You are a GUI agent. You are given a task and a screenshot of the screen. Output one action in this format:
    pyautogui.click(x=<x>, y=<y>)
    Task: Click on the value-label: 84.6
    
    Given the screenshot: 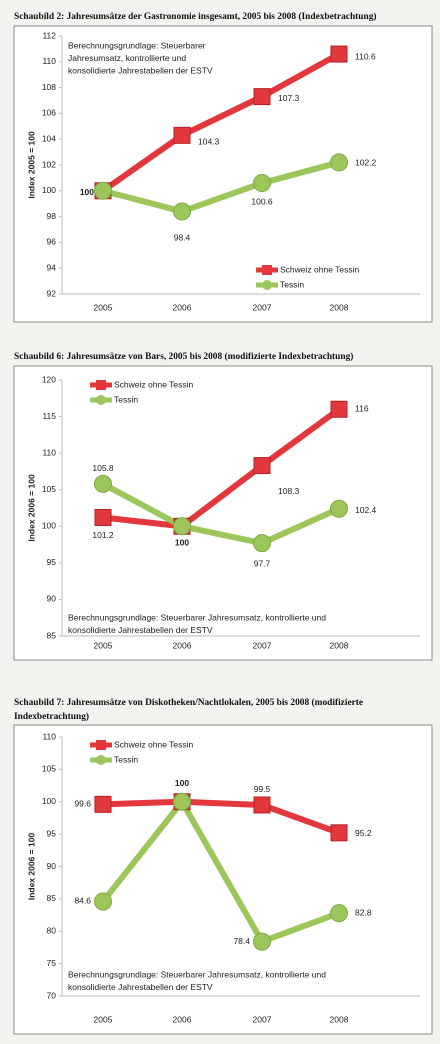 What is the action you would take?
    pyautogui.click(x=82, y=901)
    